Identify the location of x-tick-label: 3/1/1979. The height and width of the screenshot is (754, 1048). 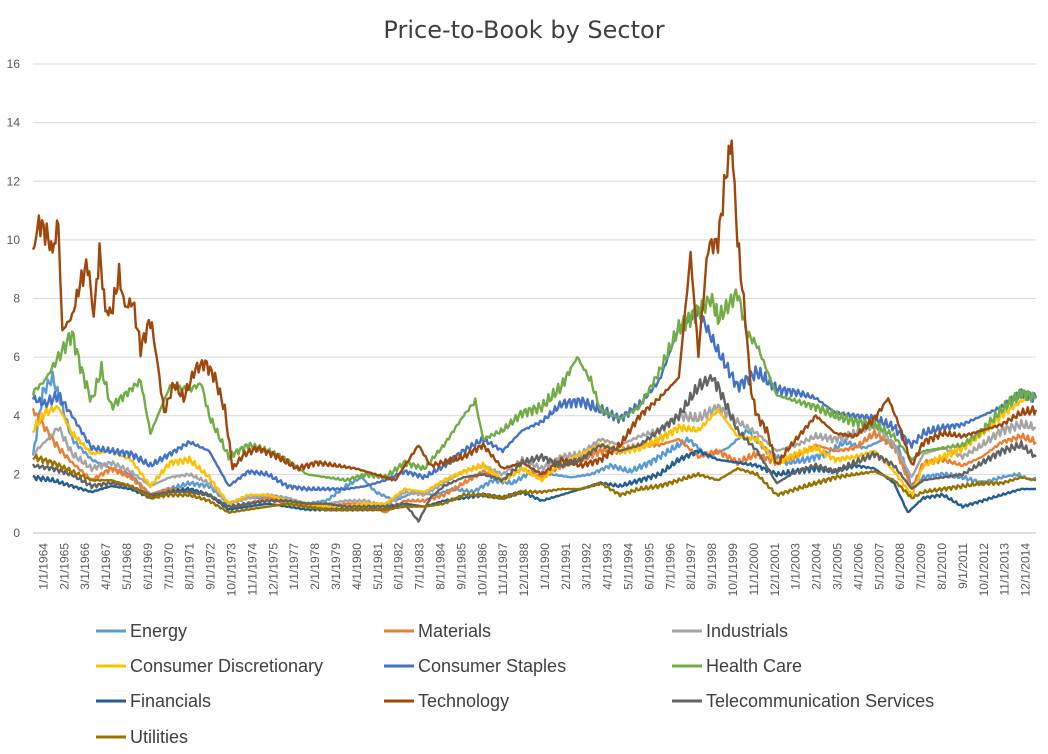
(336, 566).